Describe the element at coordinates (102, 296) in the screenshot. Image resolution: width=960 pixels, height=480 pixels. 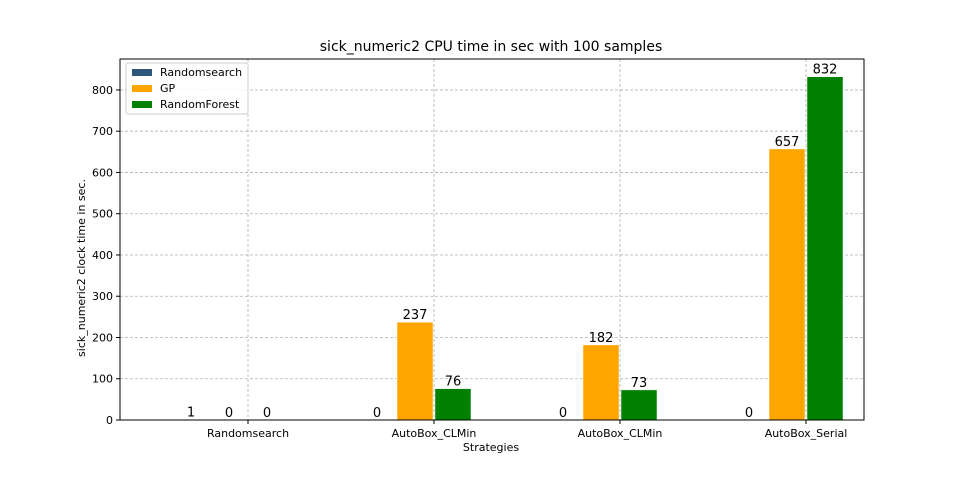
I see `y-tick-label: 300` at that location.